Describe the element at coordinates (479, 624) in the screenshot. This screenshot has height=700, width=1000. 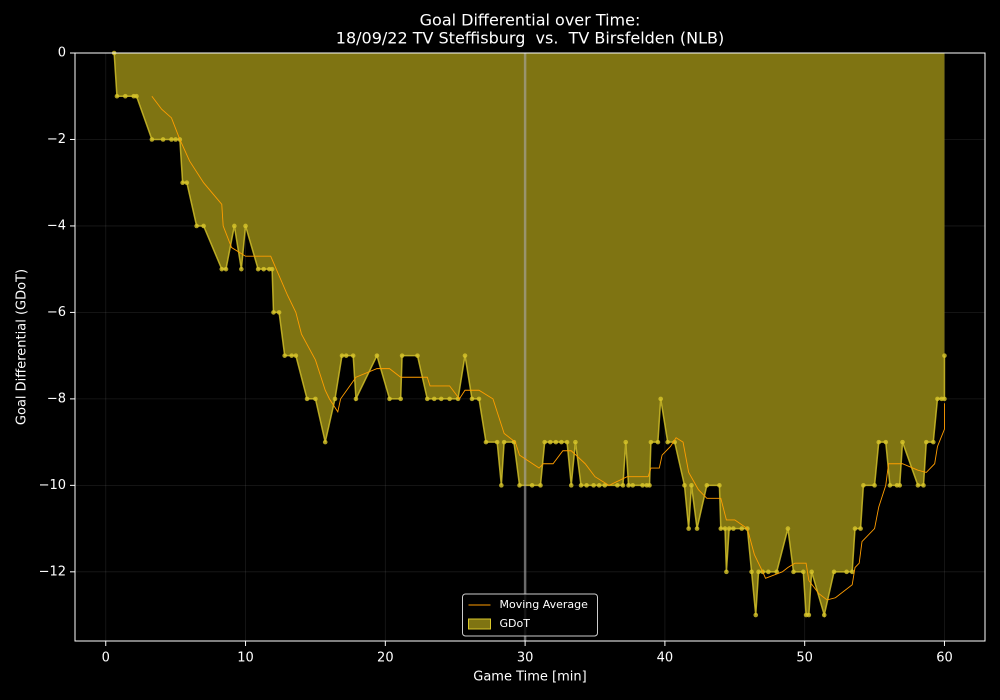
I see `legend-swatch` at that location.